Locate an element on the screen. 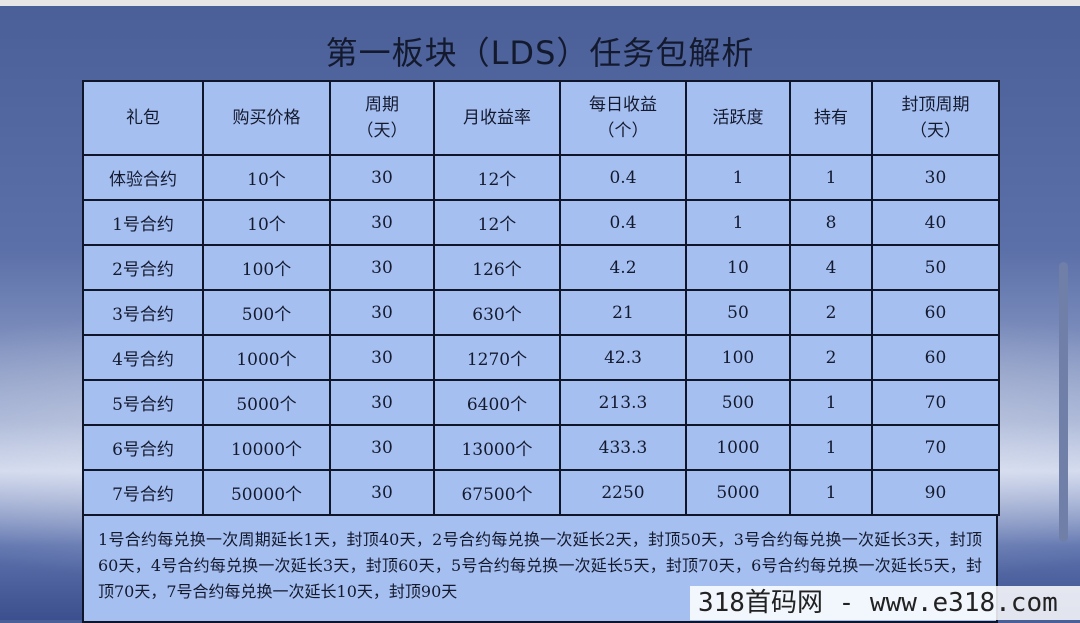 The image size is (1080, 623). cell-price: 500个 is located at coordinates (266, 312).